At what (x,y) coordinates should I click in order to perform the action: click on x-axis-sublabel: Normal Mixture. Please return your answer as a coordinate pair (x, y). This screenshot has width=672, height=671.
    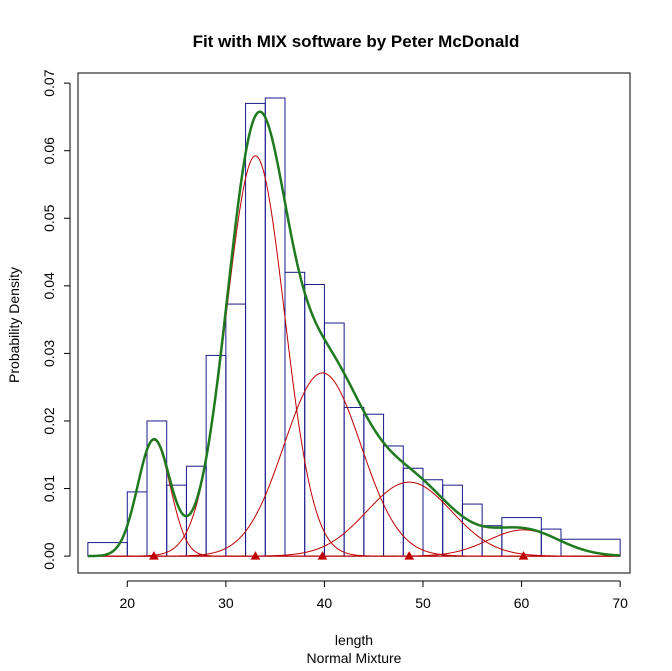
    Looking at the image, I should click on (354, 658).